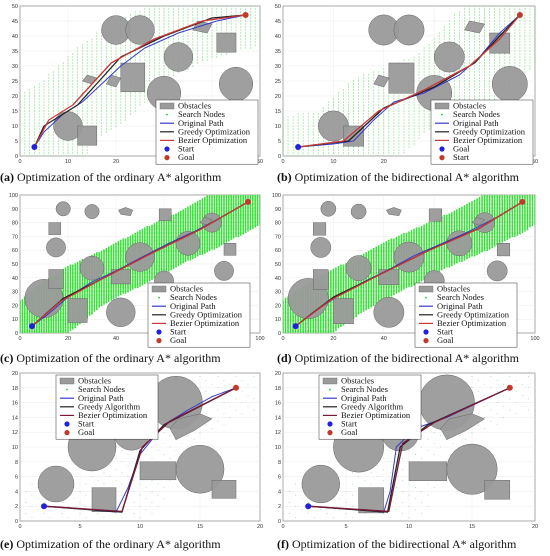 The width and height of the screenshot is (550, 556). Describe the element at coordinates (284, 177) in the screenshot. I see `caption-letter-b: (b)` at that location.